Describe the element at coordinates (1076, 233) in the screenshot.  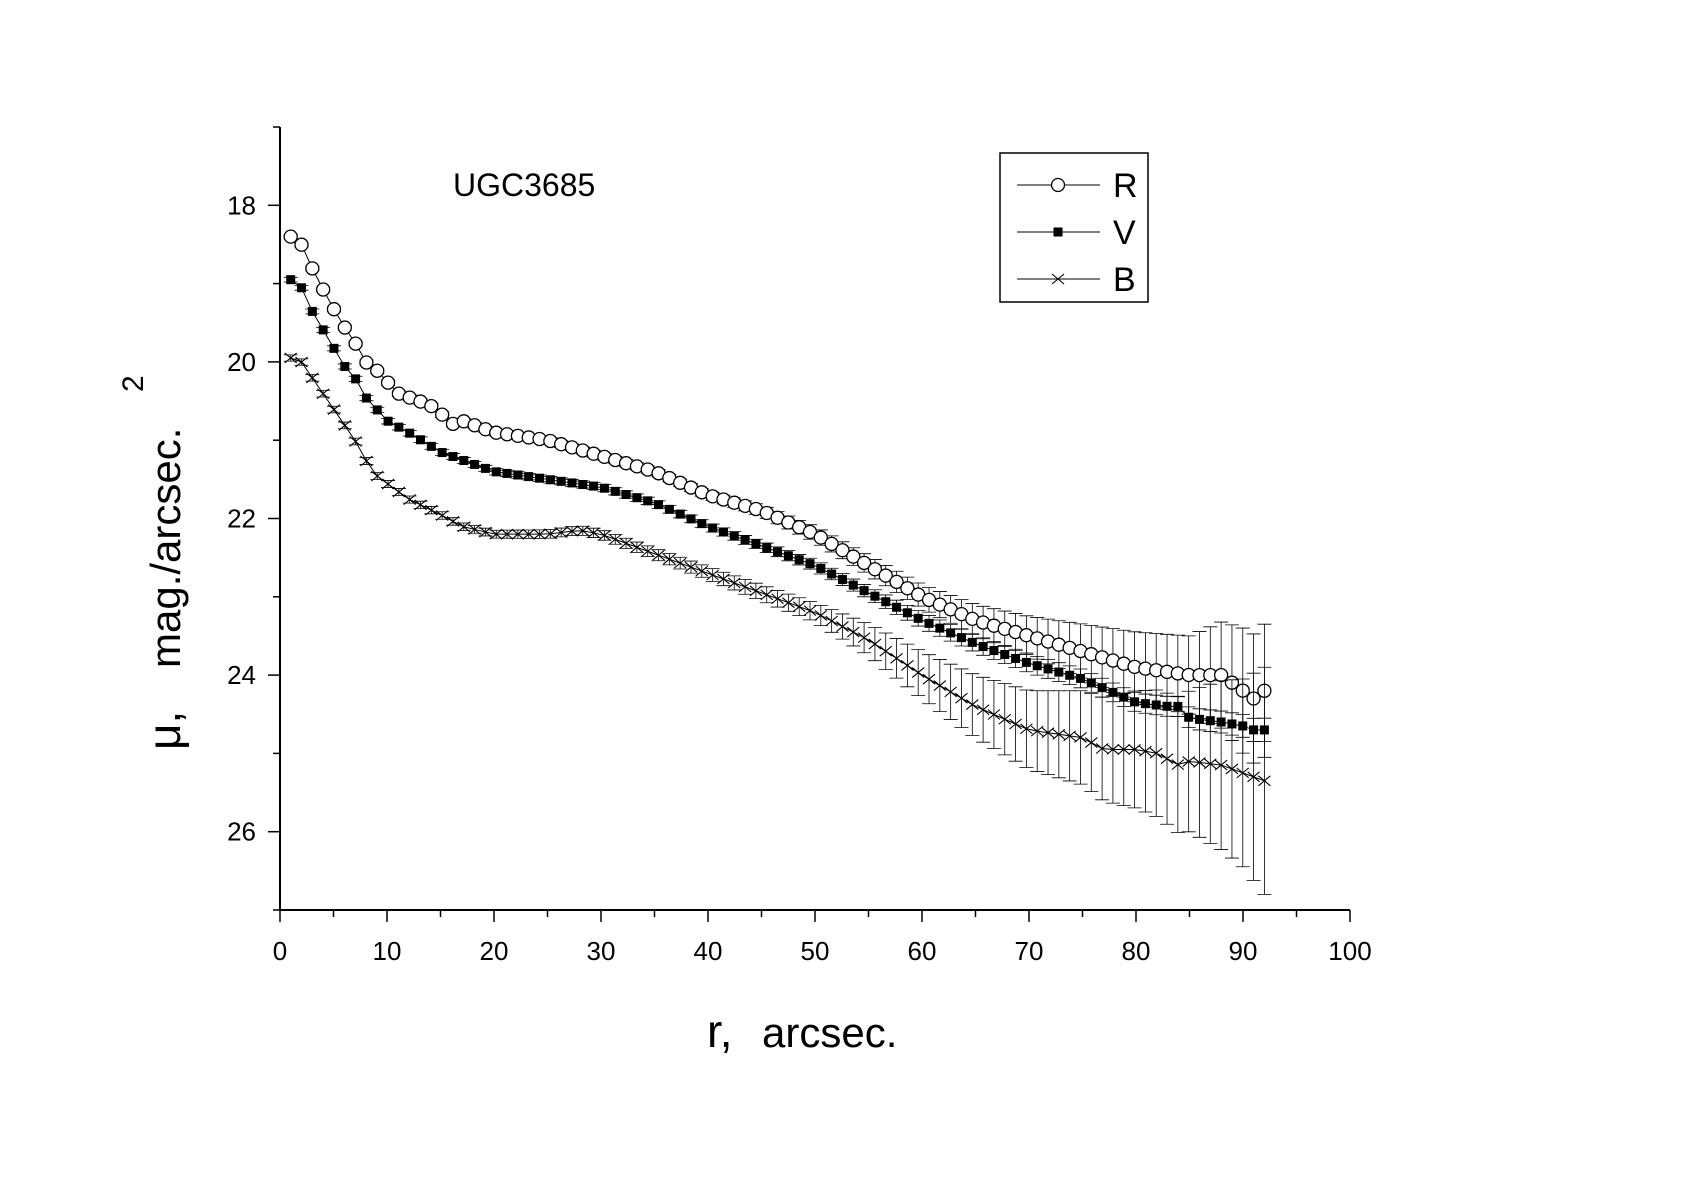
I see `legend-item-V: V` at that location.